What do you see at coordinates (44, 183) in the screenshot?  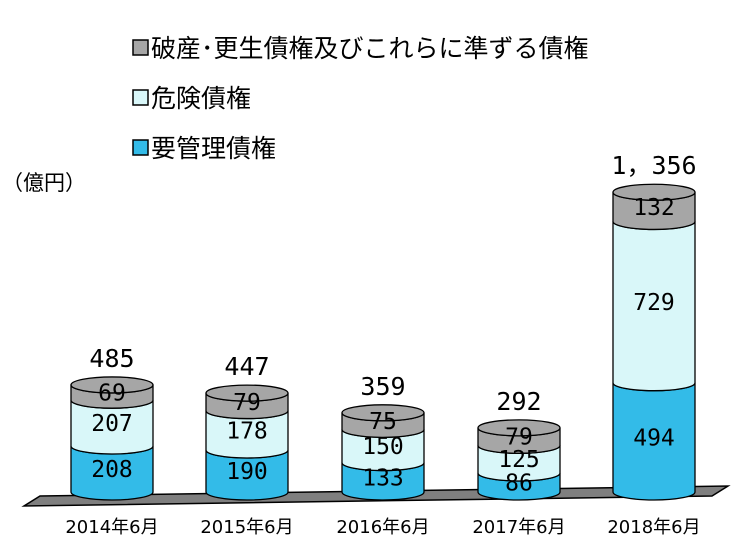 I see `y-unit-label: （億円）` at bounding box center [44, 183].